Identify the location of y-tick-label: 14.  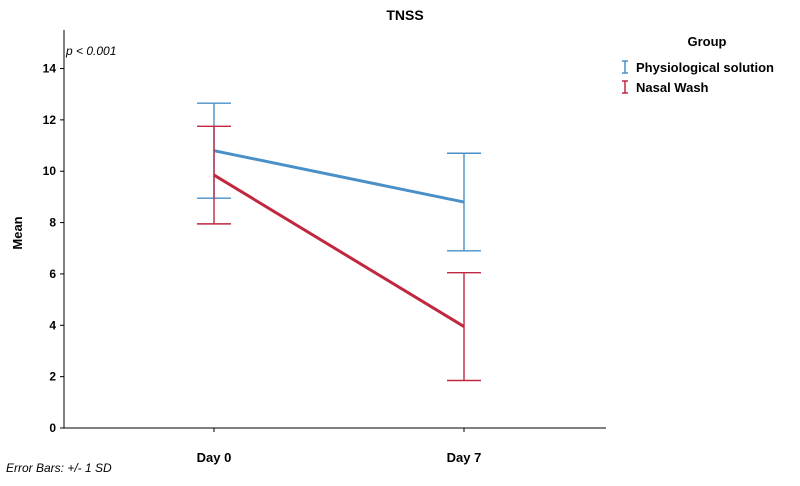
(50, 69).